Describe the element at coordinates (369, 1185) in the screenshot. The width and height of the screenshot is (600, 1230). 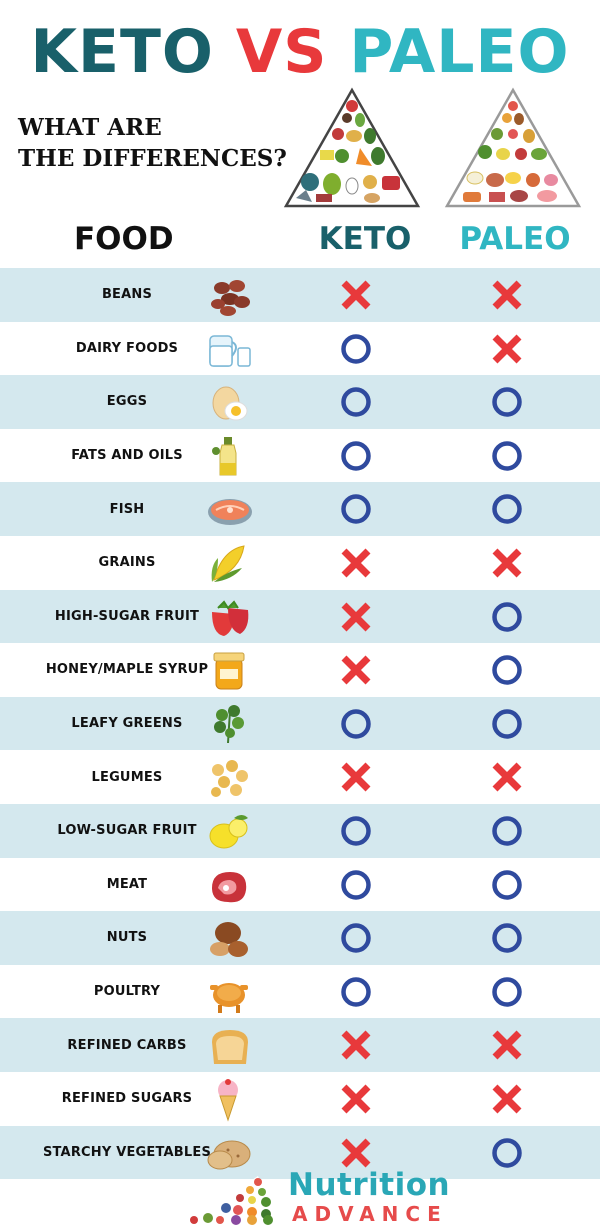
I see `brand-name: Nutrition` at that location.